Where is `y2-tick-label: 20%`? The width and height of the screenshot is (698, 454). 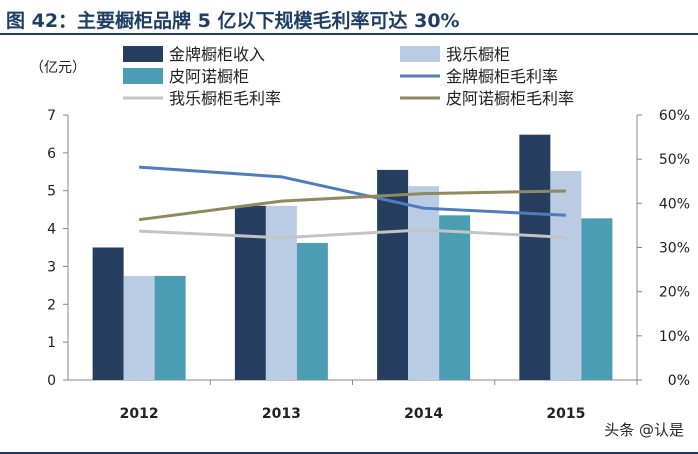 y2-tick-label: 20% is located at coordinates (674, 293).